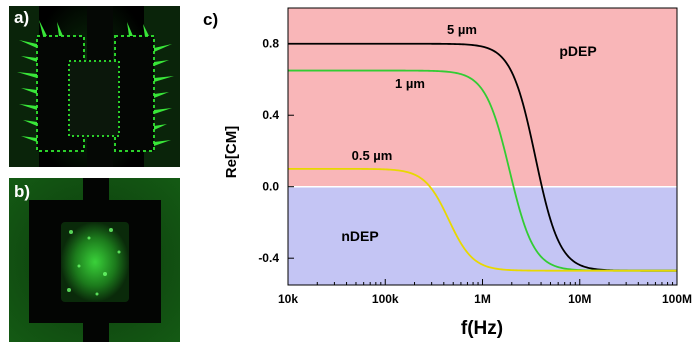  What do you see at coordinates (231, 152) in the screenshot?
I see `y-axis-label: Re[CM]` at bounding box center [231, 152].